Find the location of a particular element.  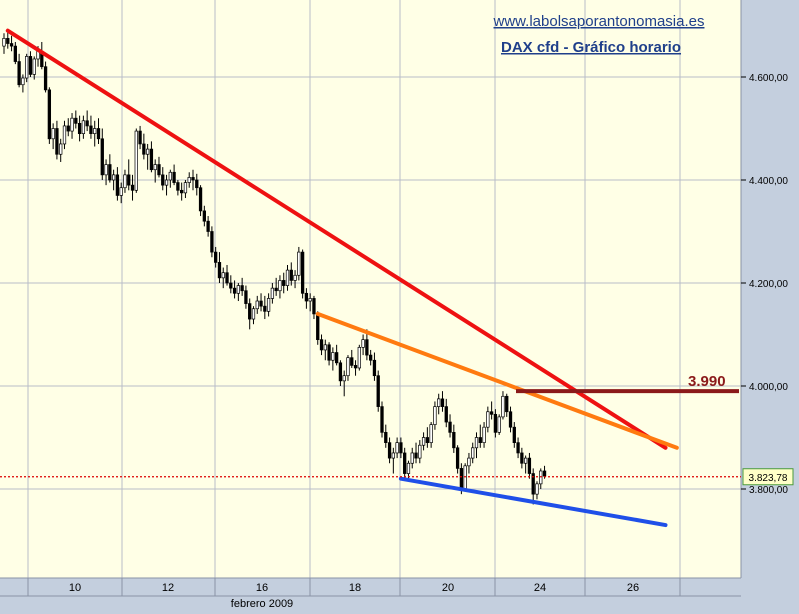

current-price-label: 3.823,78 is located at coordinates (768, 478).